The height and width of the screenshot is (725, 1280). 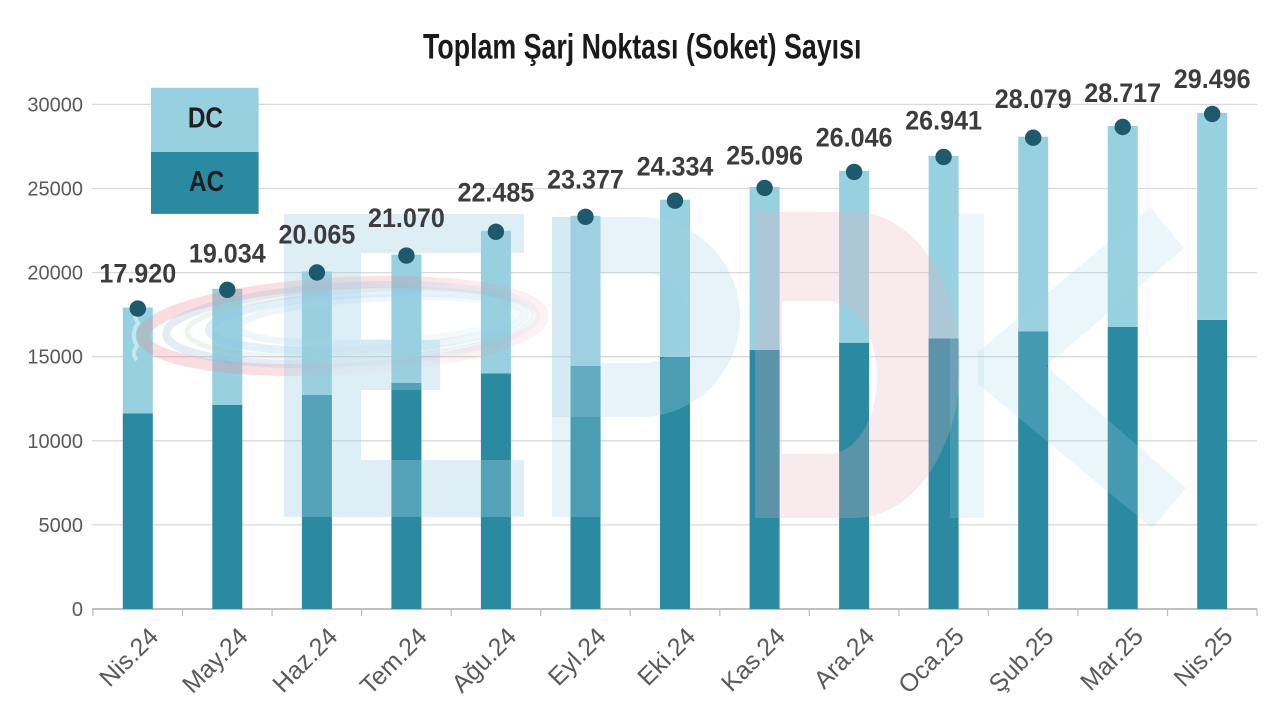 I want to click on svg-text: 23.377, so click(x=585, y=179).